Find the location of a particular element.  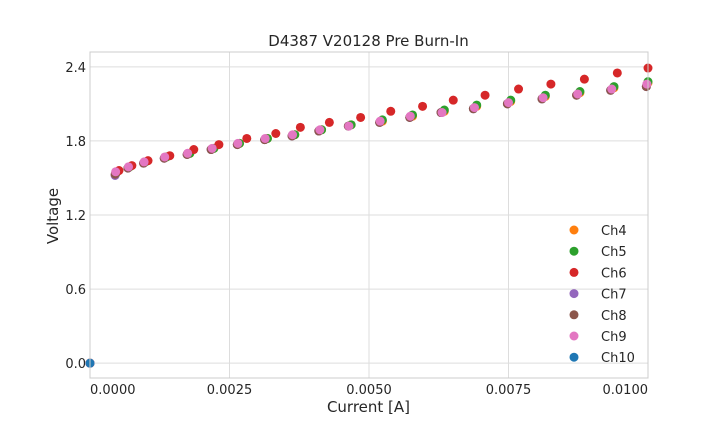

legend: Ch4 Ch5 Ch6 Ch7 Ch8 Ch9 Ch10 is located at coordinates (602, 295).